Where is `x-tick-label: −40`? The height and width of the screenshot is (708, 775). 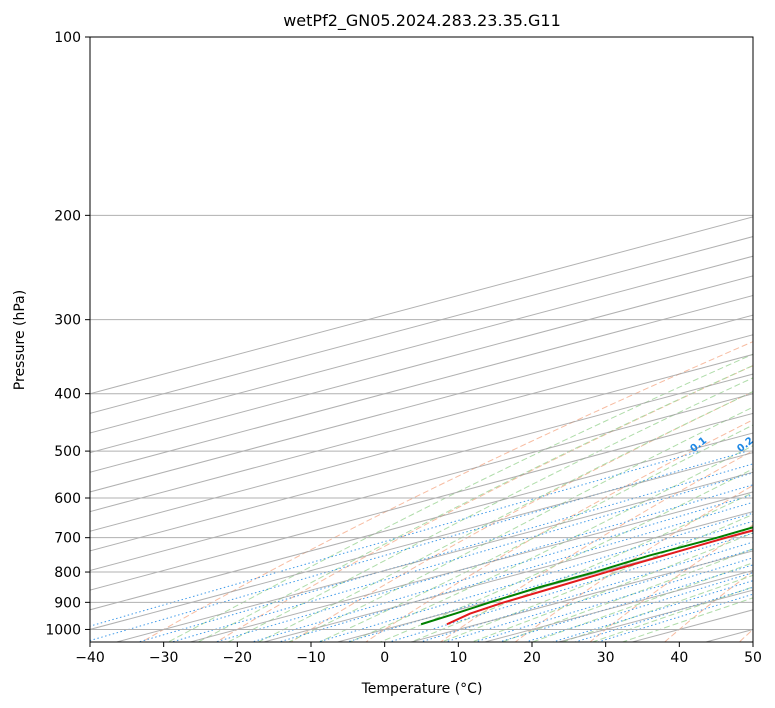 x-tick-label: −40 is located at coordinates (90, 658).